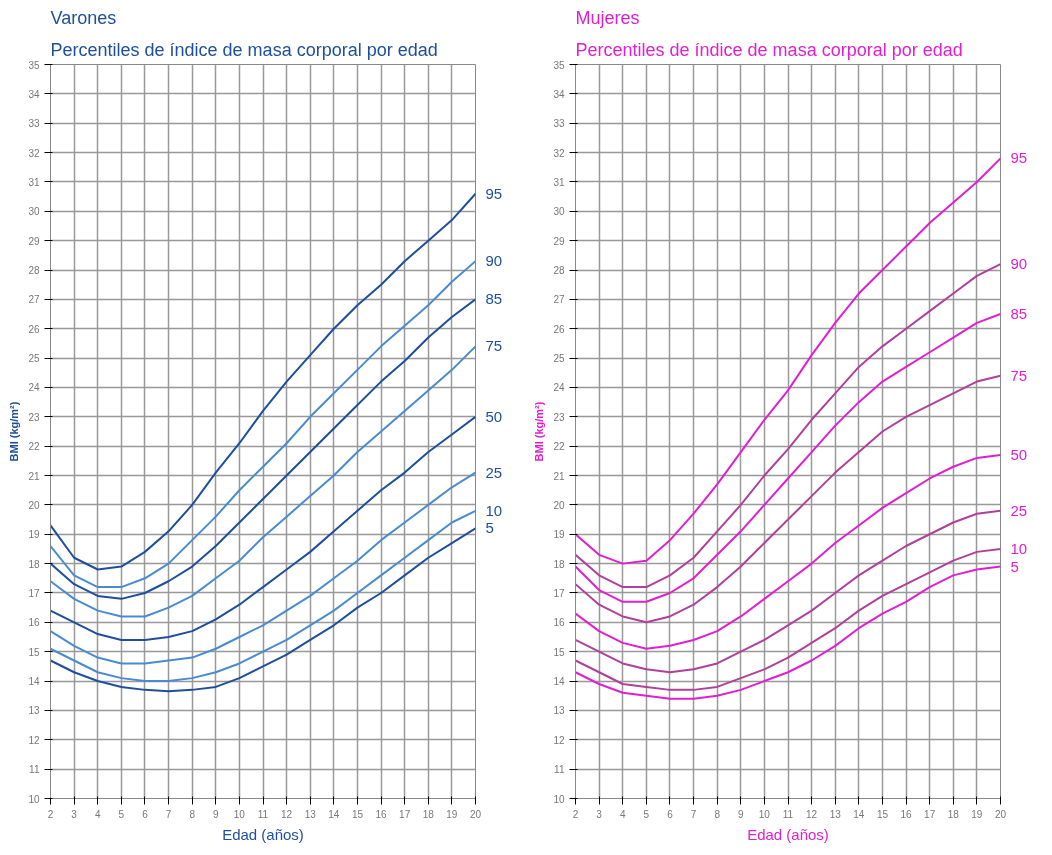 The height and width of the screenshot is (855, 1052). I want to click on x-tick-label: 9, so click(741, 814).